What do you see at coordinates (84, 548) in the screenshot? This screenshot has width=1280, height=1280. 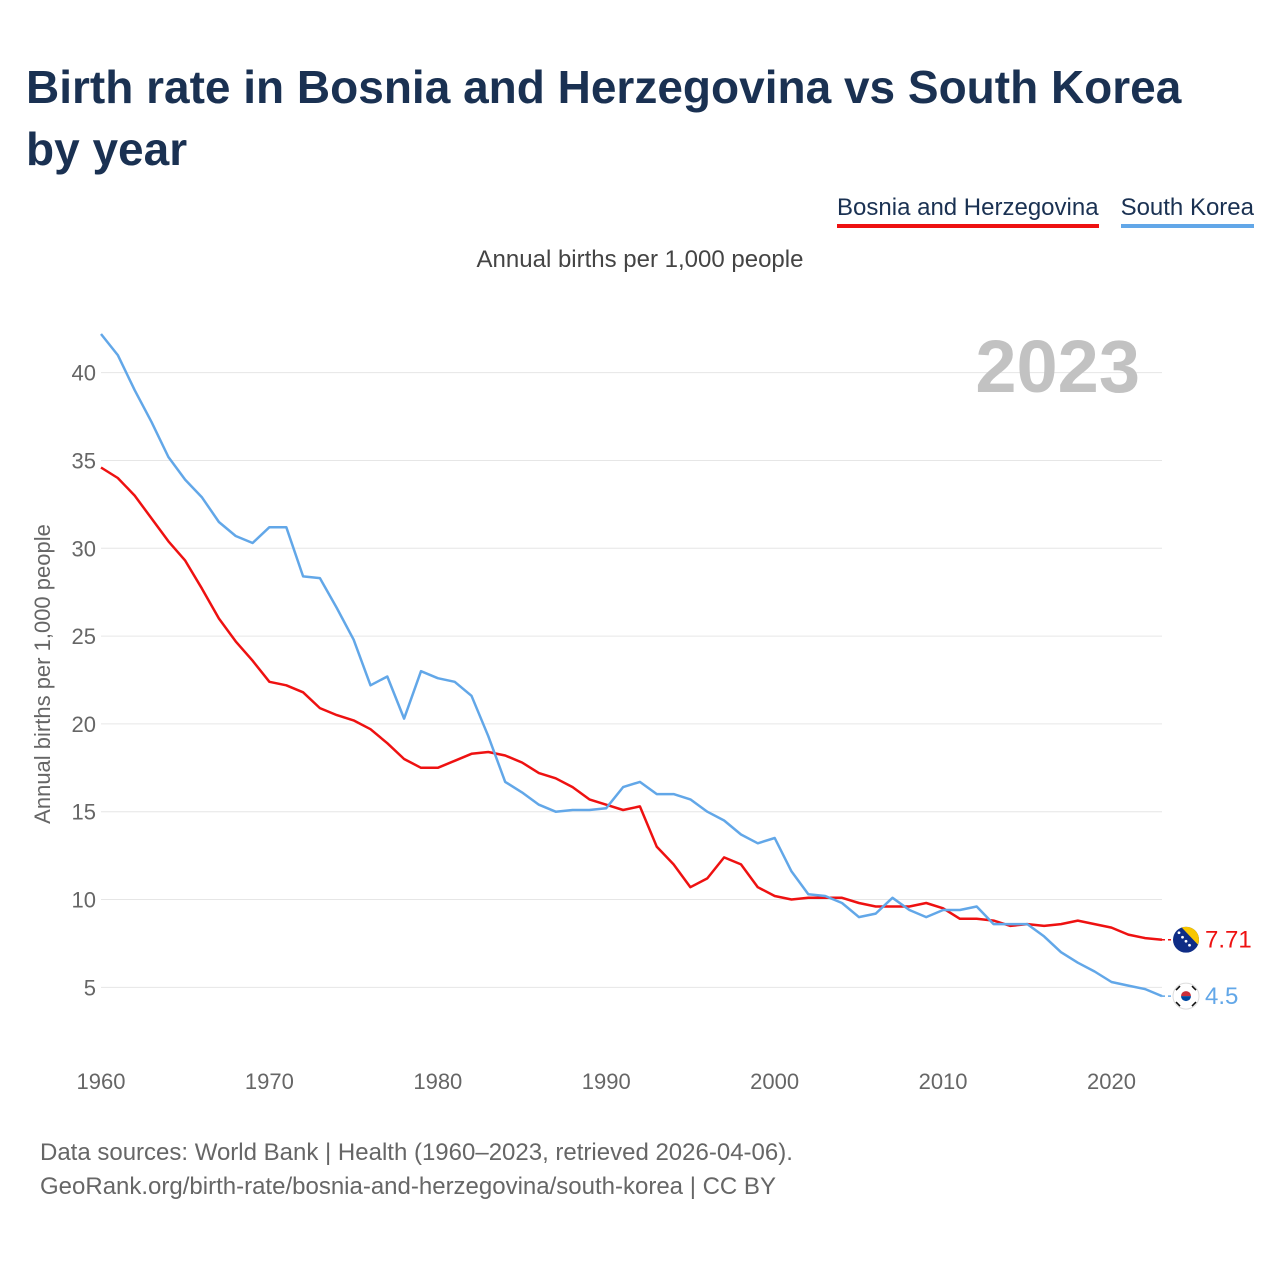 I see `y-tick-label-30: 30` at bounding box center [84, 548].